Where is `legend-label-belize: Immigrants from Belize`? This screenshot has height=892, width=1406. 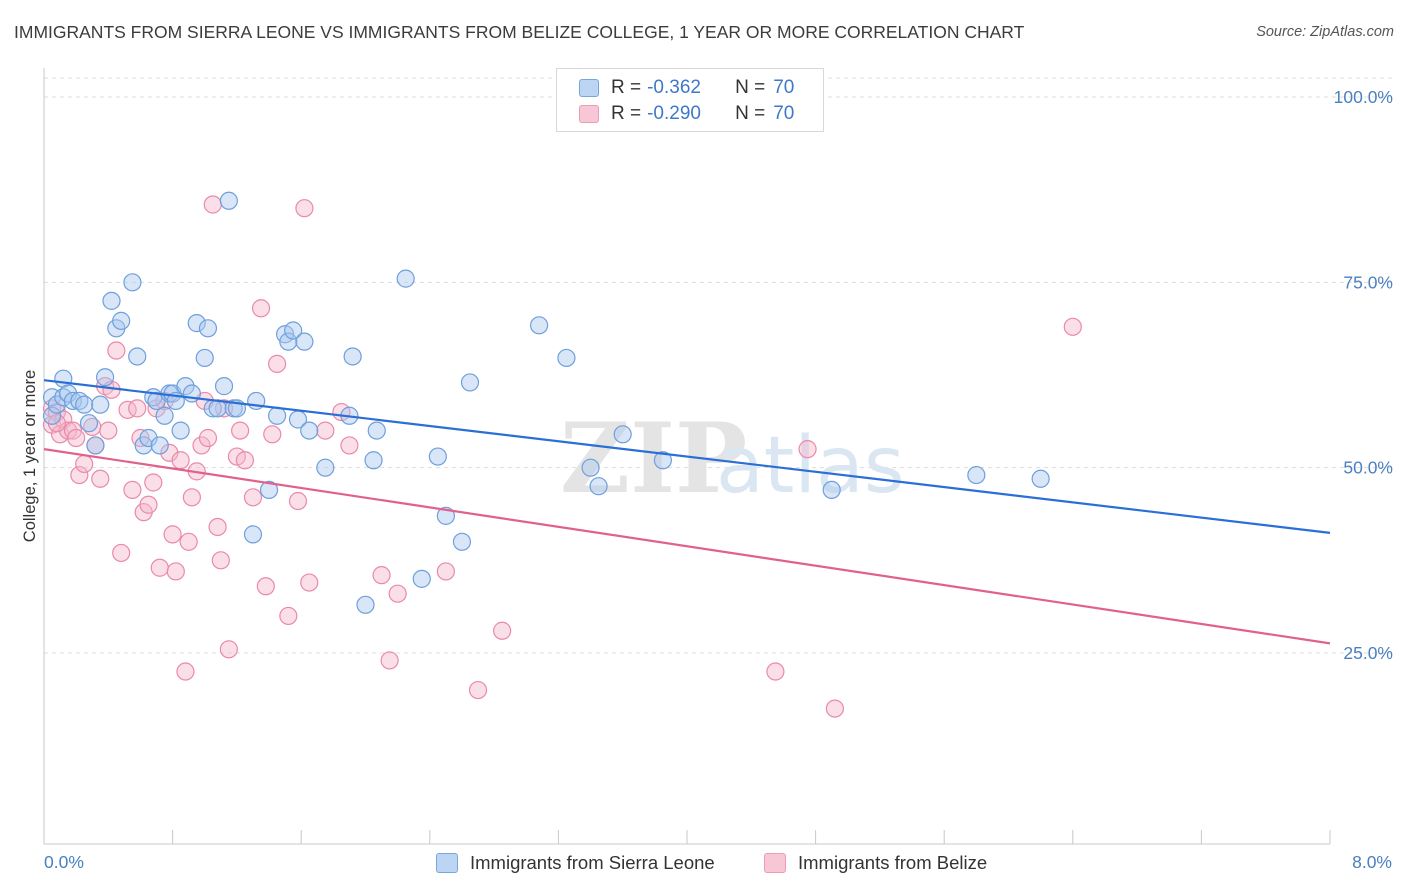 legend-label-belize: Immigrants from Belize is located at coordinates (893, 862).